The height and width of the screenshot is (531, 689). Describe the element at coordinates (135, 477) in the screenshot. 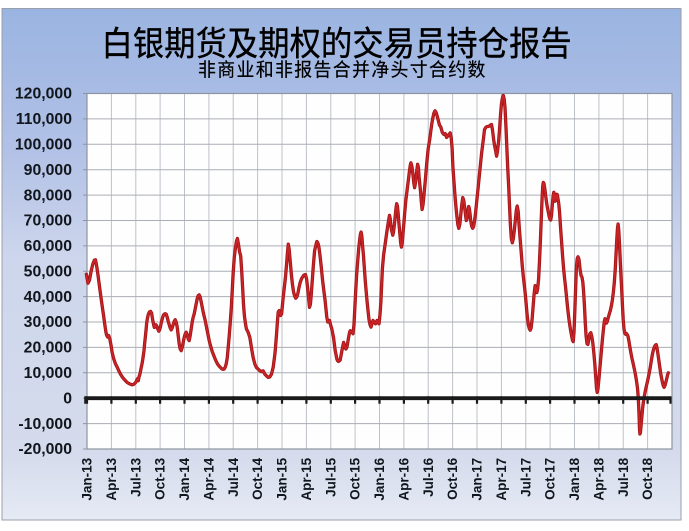

I see `svg-text: Jul-13` at that location.